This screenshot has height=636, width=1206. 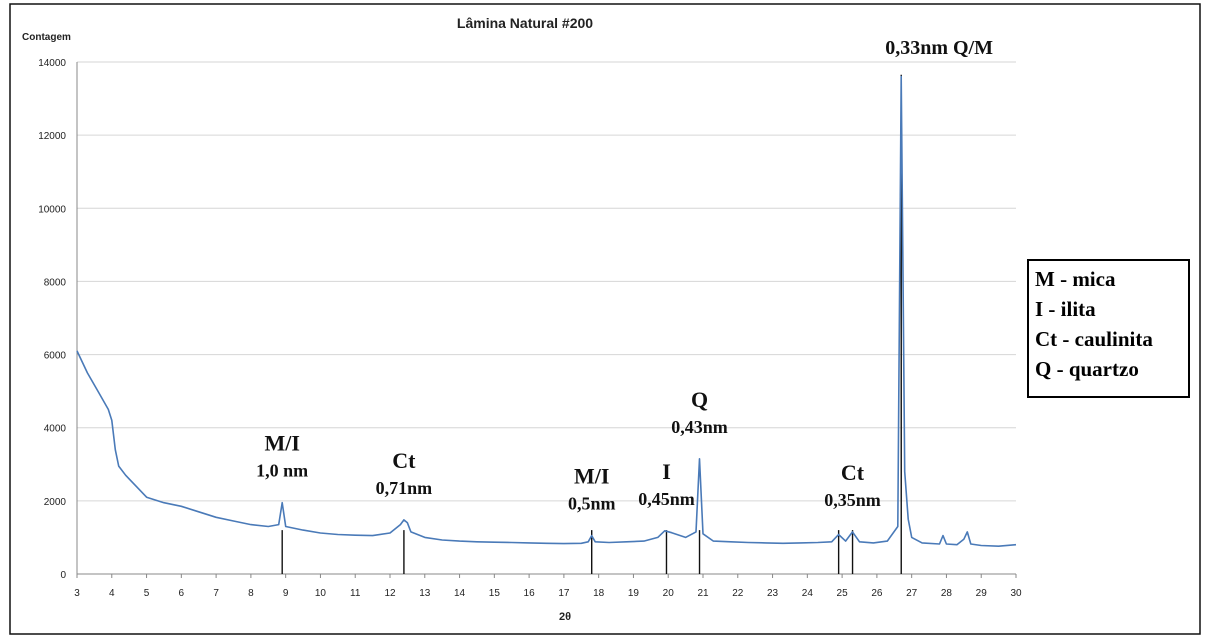 I want to click on x-tick-label: 20, so click(x=669, y=593).